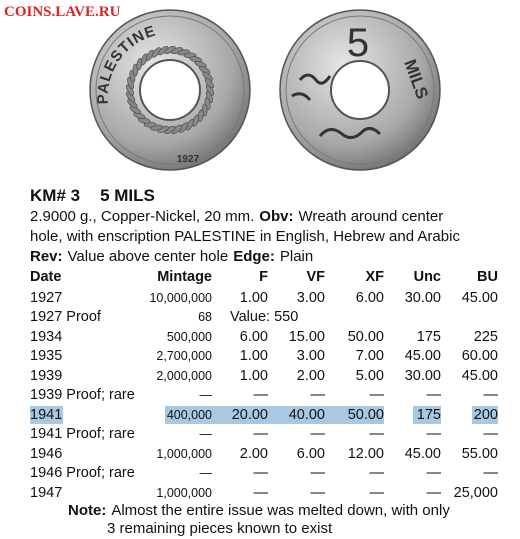 The width and height of the screenshot is (520, 539). What do you see at coordinates (249, 414) in the screenshot?
I see `value-cell: 20.00` at bounding box center [249, 414].